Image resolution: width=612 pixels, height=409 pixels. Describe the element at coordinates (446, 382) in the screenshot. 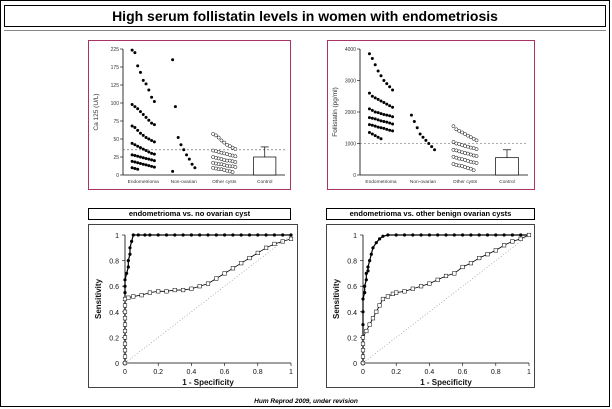

I see `x-axis-label: 1 - Specificity` at that location.